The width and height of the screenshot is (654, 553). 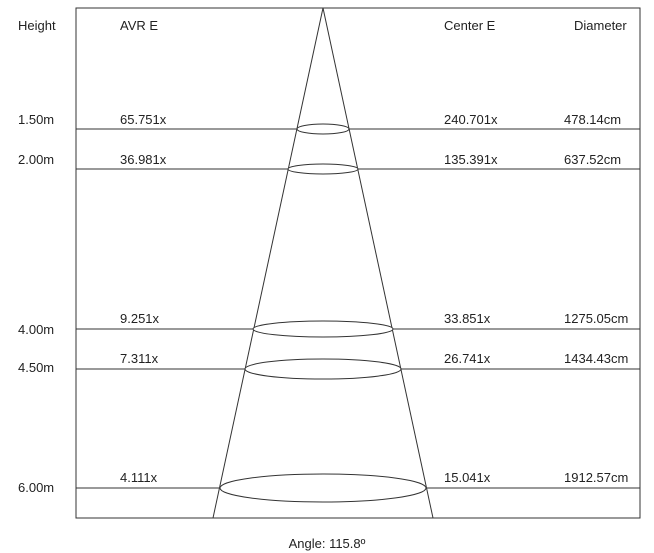 I want to click on header-diameter: Diameter, so click(x=600, y=25).